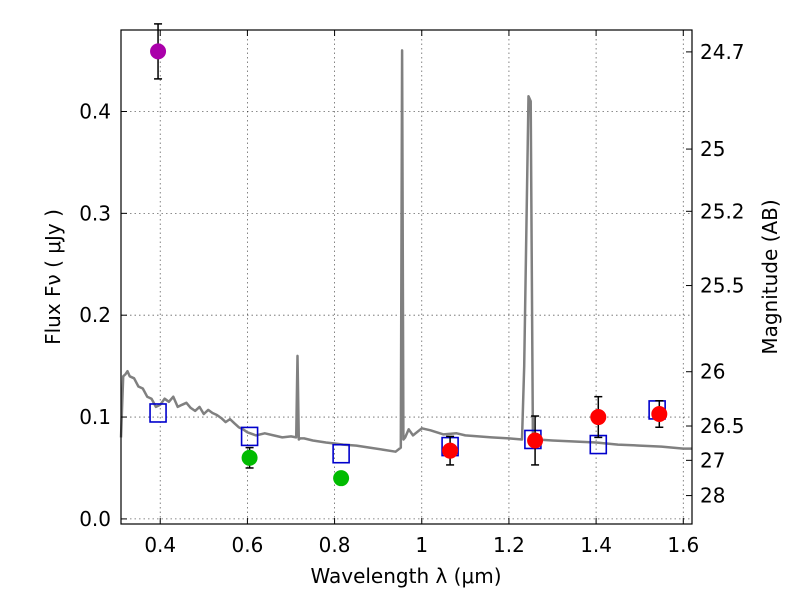 The image size is (800, 600). What do you see at coordinates (421, 545) in the screenshot?
I see `x-tick-label: 1` at bounding box center [421, 545].